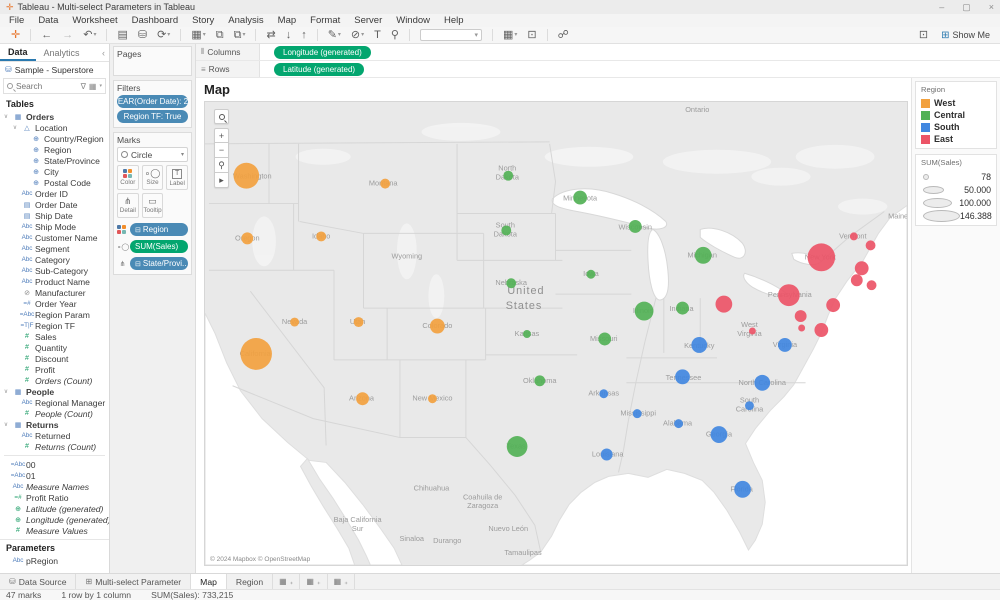 This screenshot has width=1000, height=600. What do you see at coordinates (95, 20) in the screenshot?
I see `menu-worksheet: Worksheet` at bounding box center [95, 20].